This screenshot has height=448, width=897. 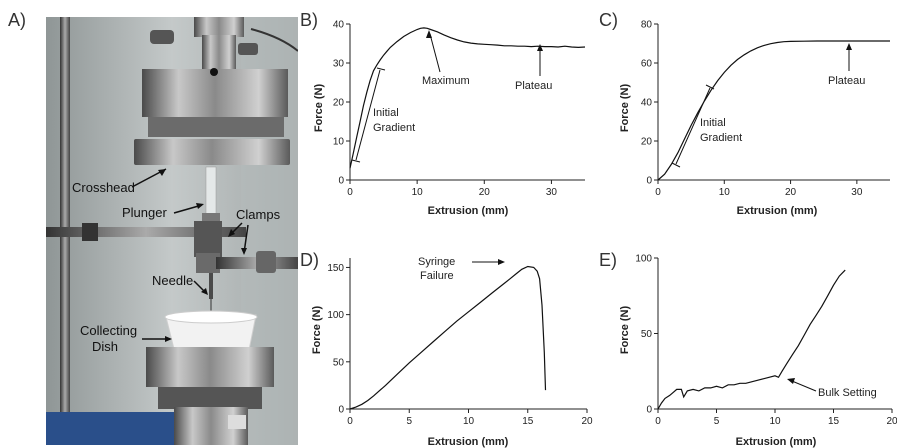 I want to click on chart-e-x-tick-label: 20, so click(x=891, y=421).